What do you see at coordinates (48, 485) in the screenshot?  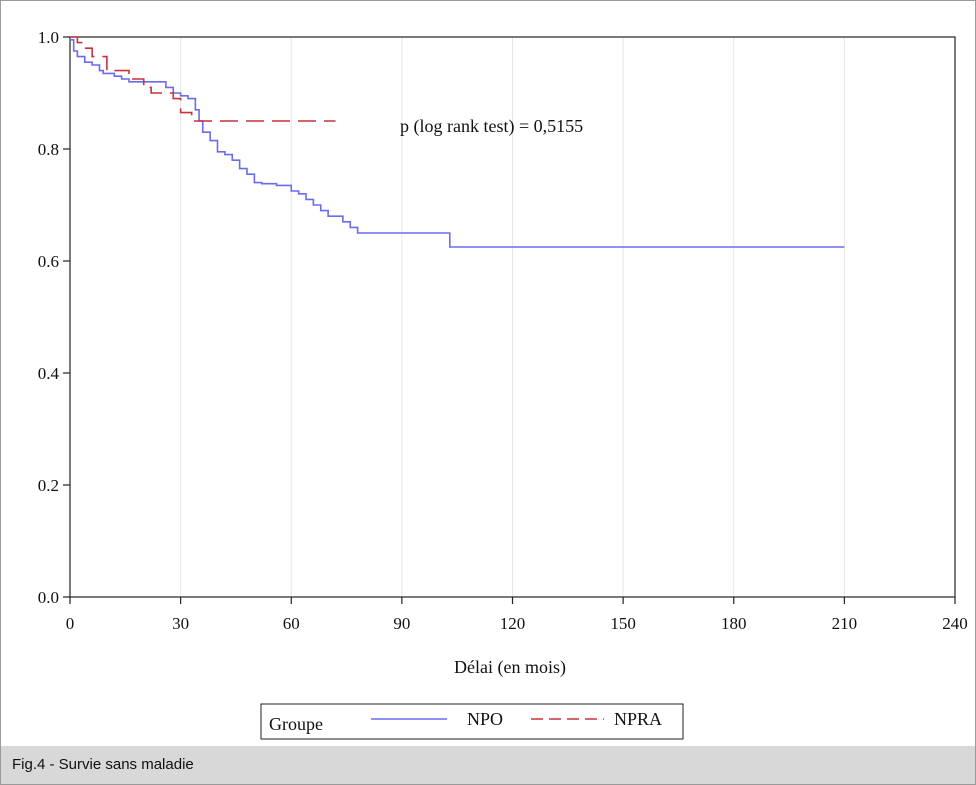 I see `y-tick-label: 0.2` at bounding box center [48, 485].